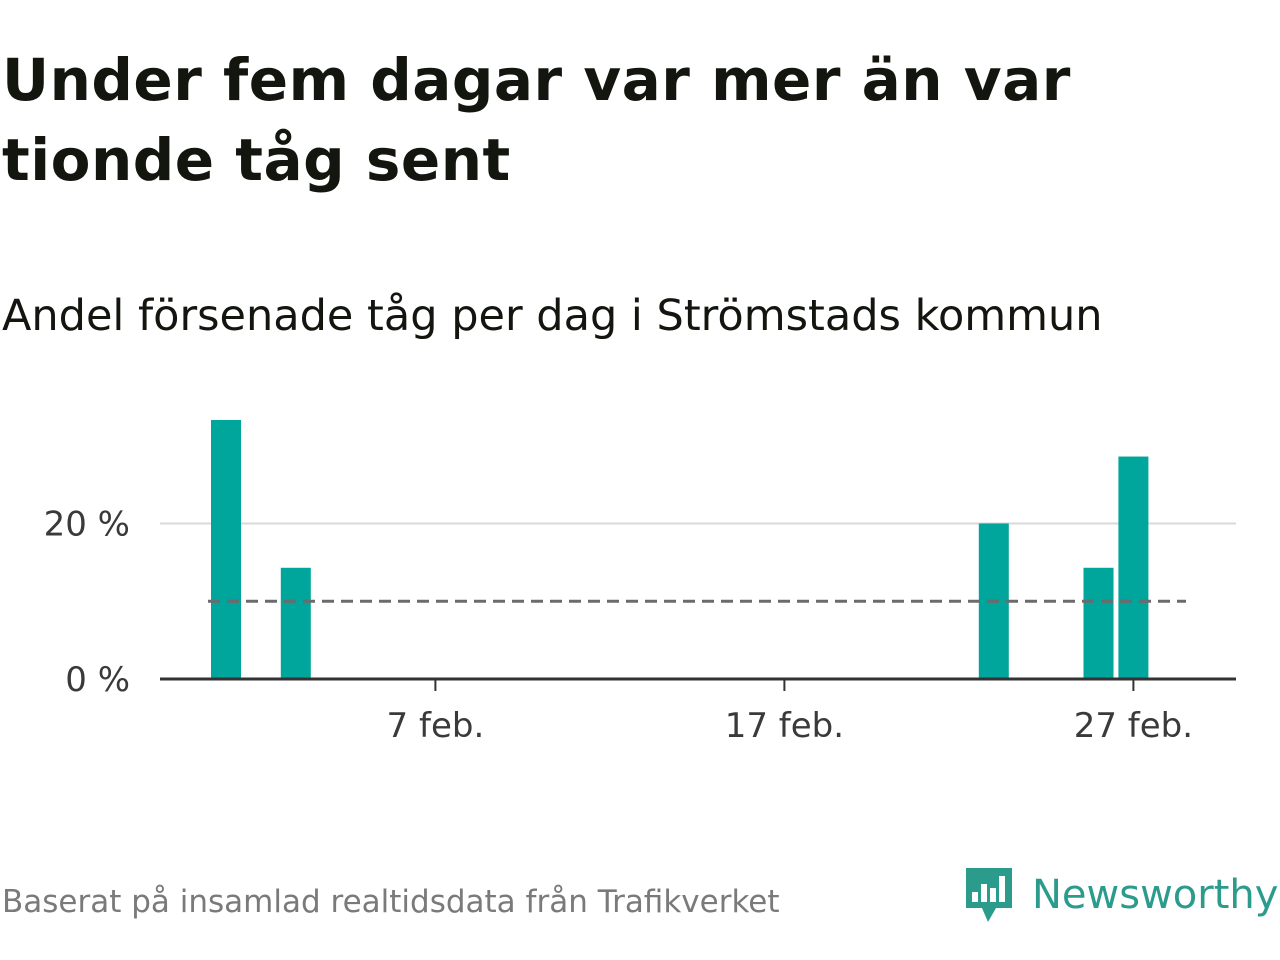 The image size is (1280, 960). What do you see at coordinates (436, 726) in the screenshot?
I see `x-tick-label: 7 feb.` at bounding box center [436, 726].